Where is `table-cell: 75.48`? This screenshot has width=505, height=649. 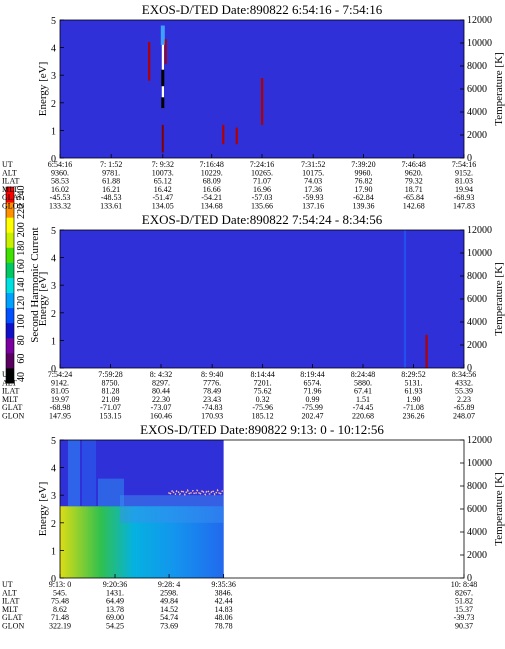 table-cell: 75.48 is located at coordinates (60, 601).